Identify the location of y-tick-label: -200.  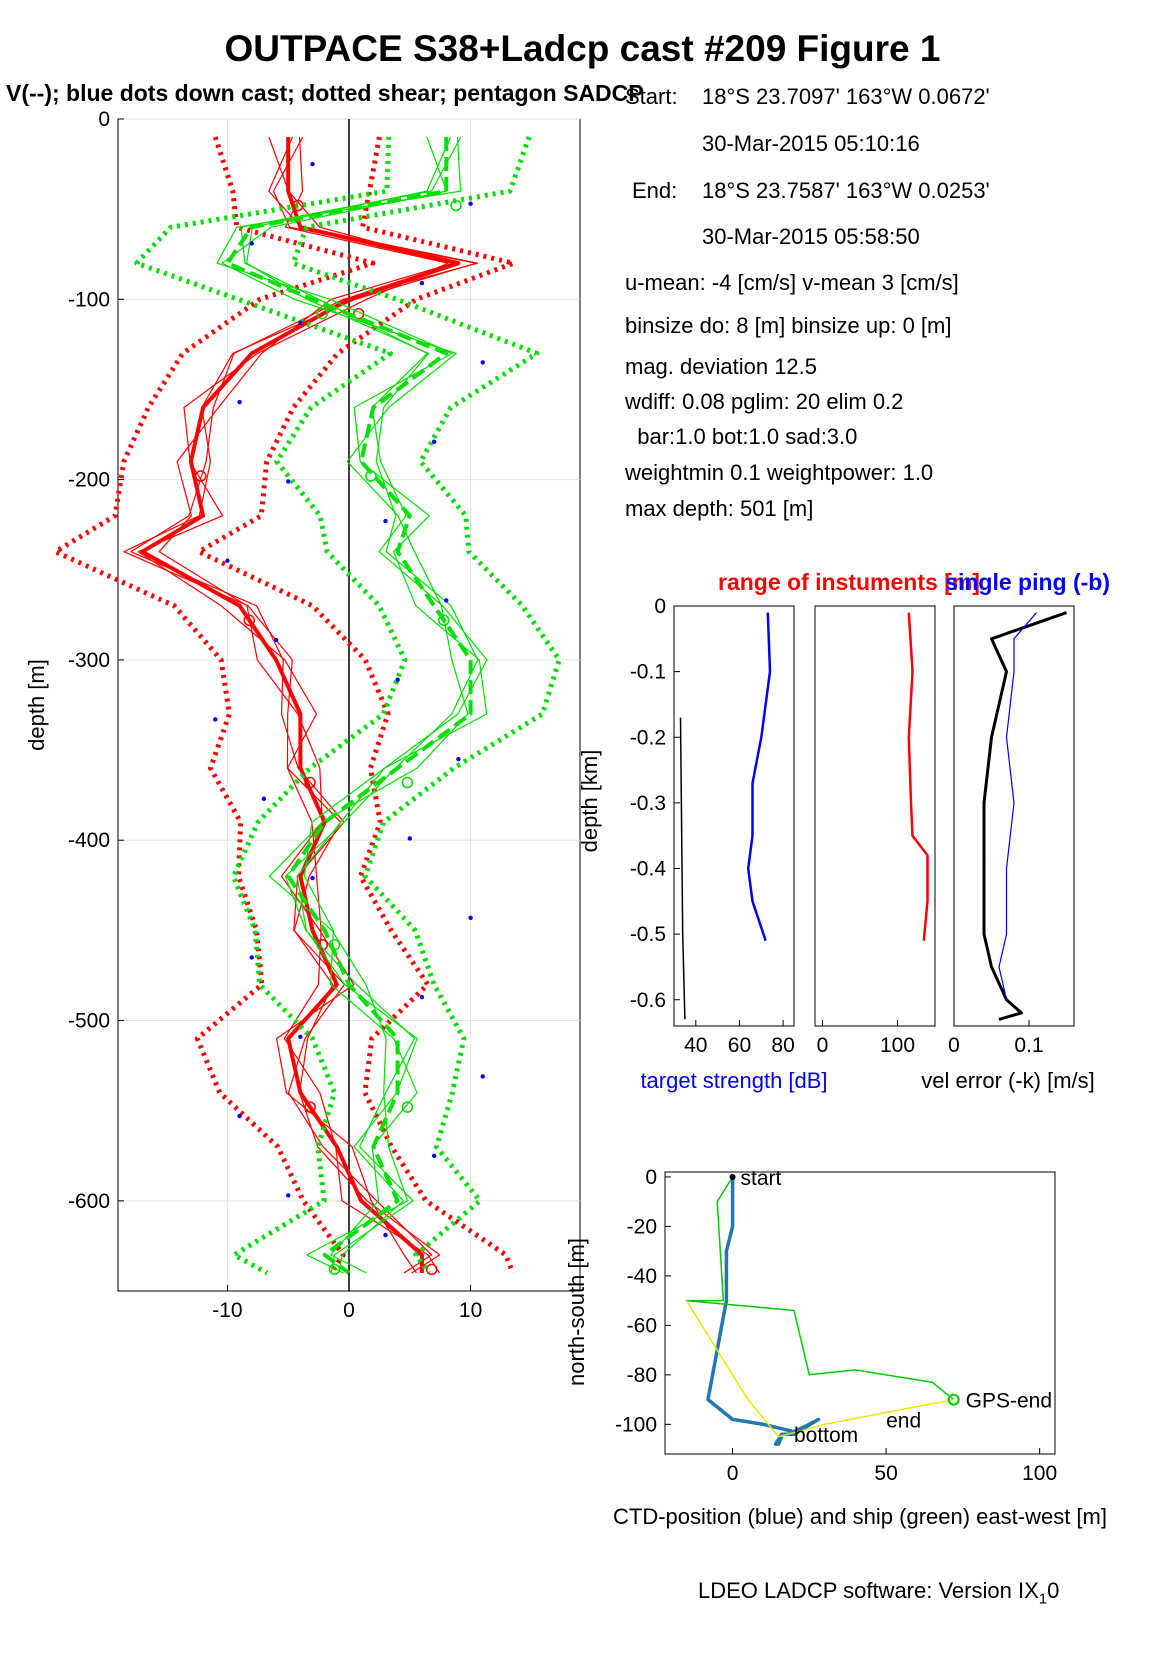
(89, 480).